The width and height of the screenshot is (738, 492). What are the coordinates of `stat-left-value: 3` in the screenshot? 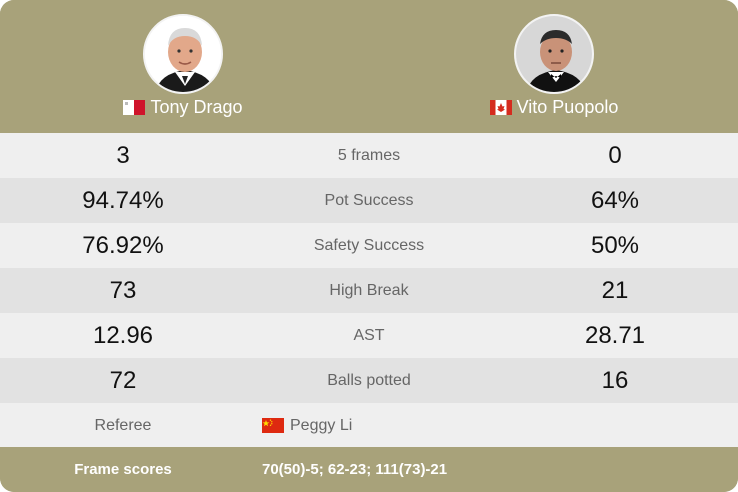 It's located at (123, 155).